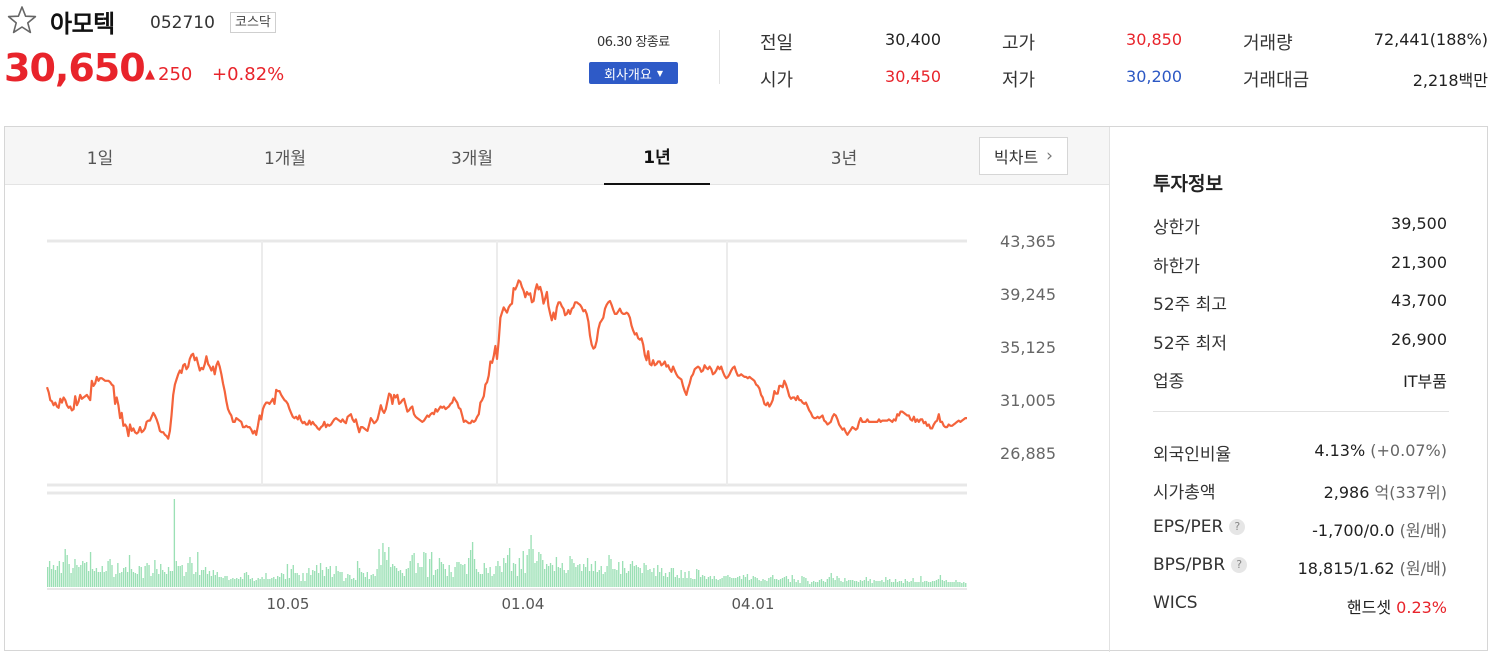 The image size is (1492, 655). I want to click on big-chart-button: 빅차트 ›, so click(1023, 156).